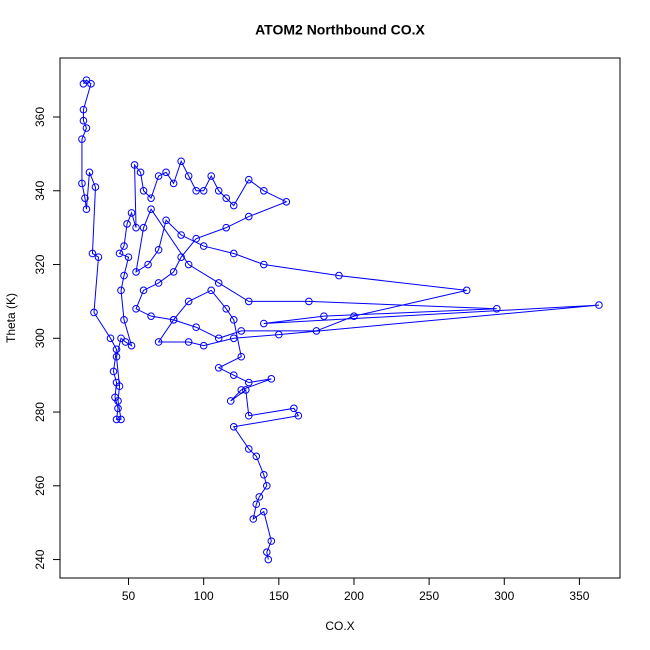 This screenshot has width=650, height=650. What do you see at coordinates (204, 596) in the screenshot?
I see `x-tick-label: 100` at bounding box center [204, 596].